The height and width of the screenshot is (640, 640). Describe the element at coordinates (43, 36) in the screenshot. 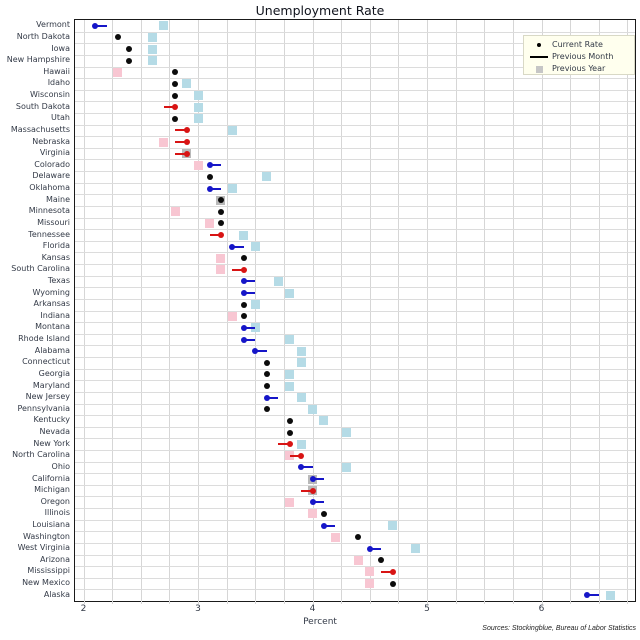

I see `y-axis-state-label: North Dakota` at that location.